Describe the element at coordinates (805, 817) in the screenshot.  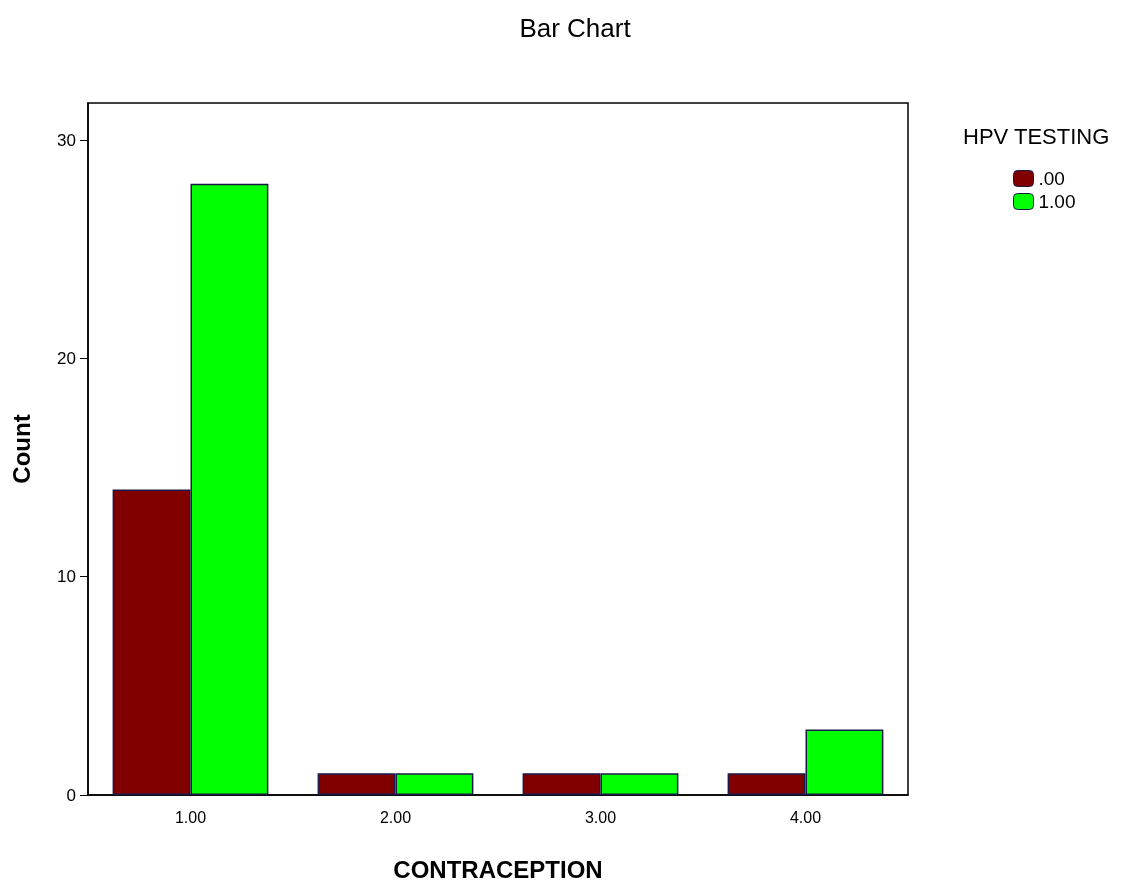
I see `x-tick-label: 4.00` at that location.